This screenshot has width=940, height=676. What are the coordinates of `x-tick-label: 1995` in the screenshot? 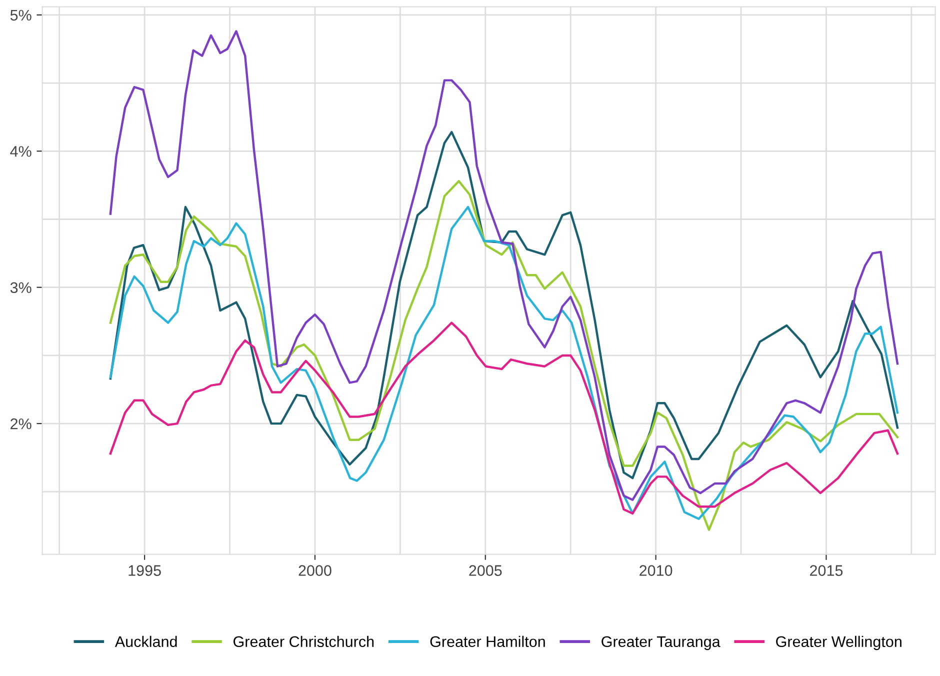 It's located at (144, 570).